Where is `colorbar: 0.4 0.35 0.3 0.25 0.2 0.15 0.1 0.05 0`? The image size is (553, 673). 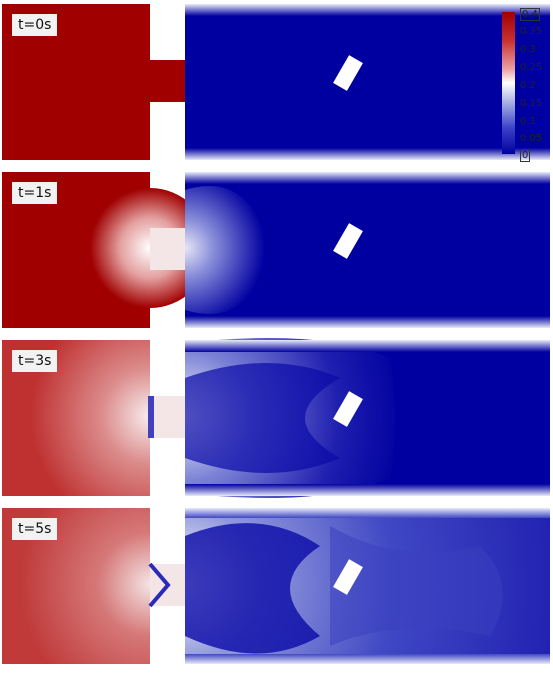 colorbar: 0.4 0.35 0.3 0.25 0.2 0.15 0.1 0.05 0 is located at coordinates (526, 85).